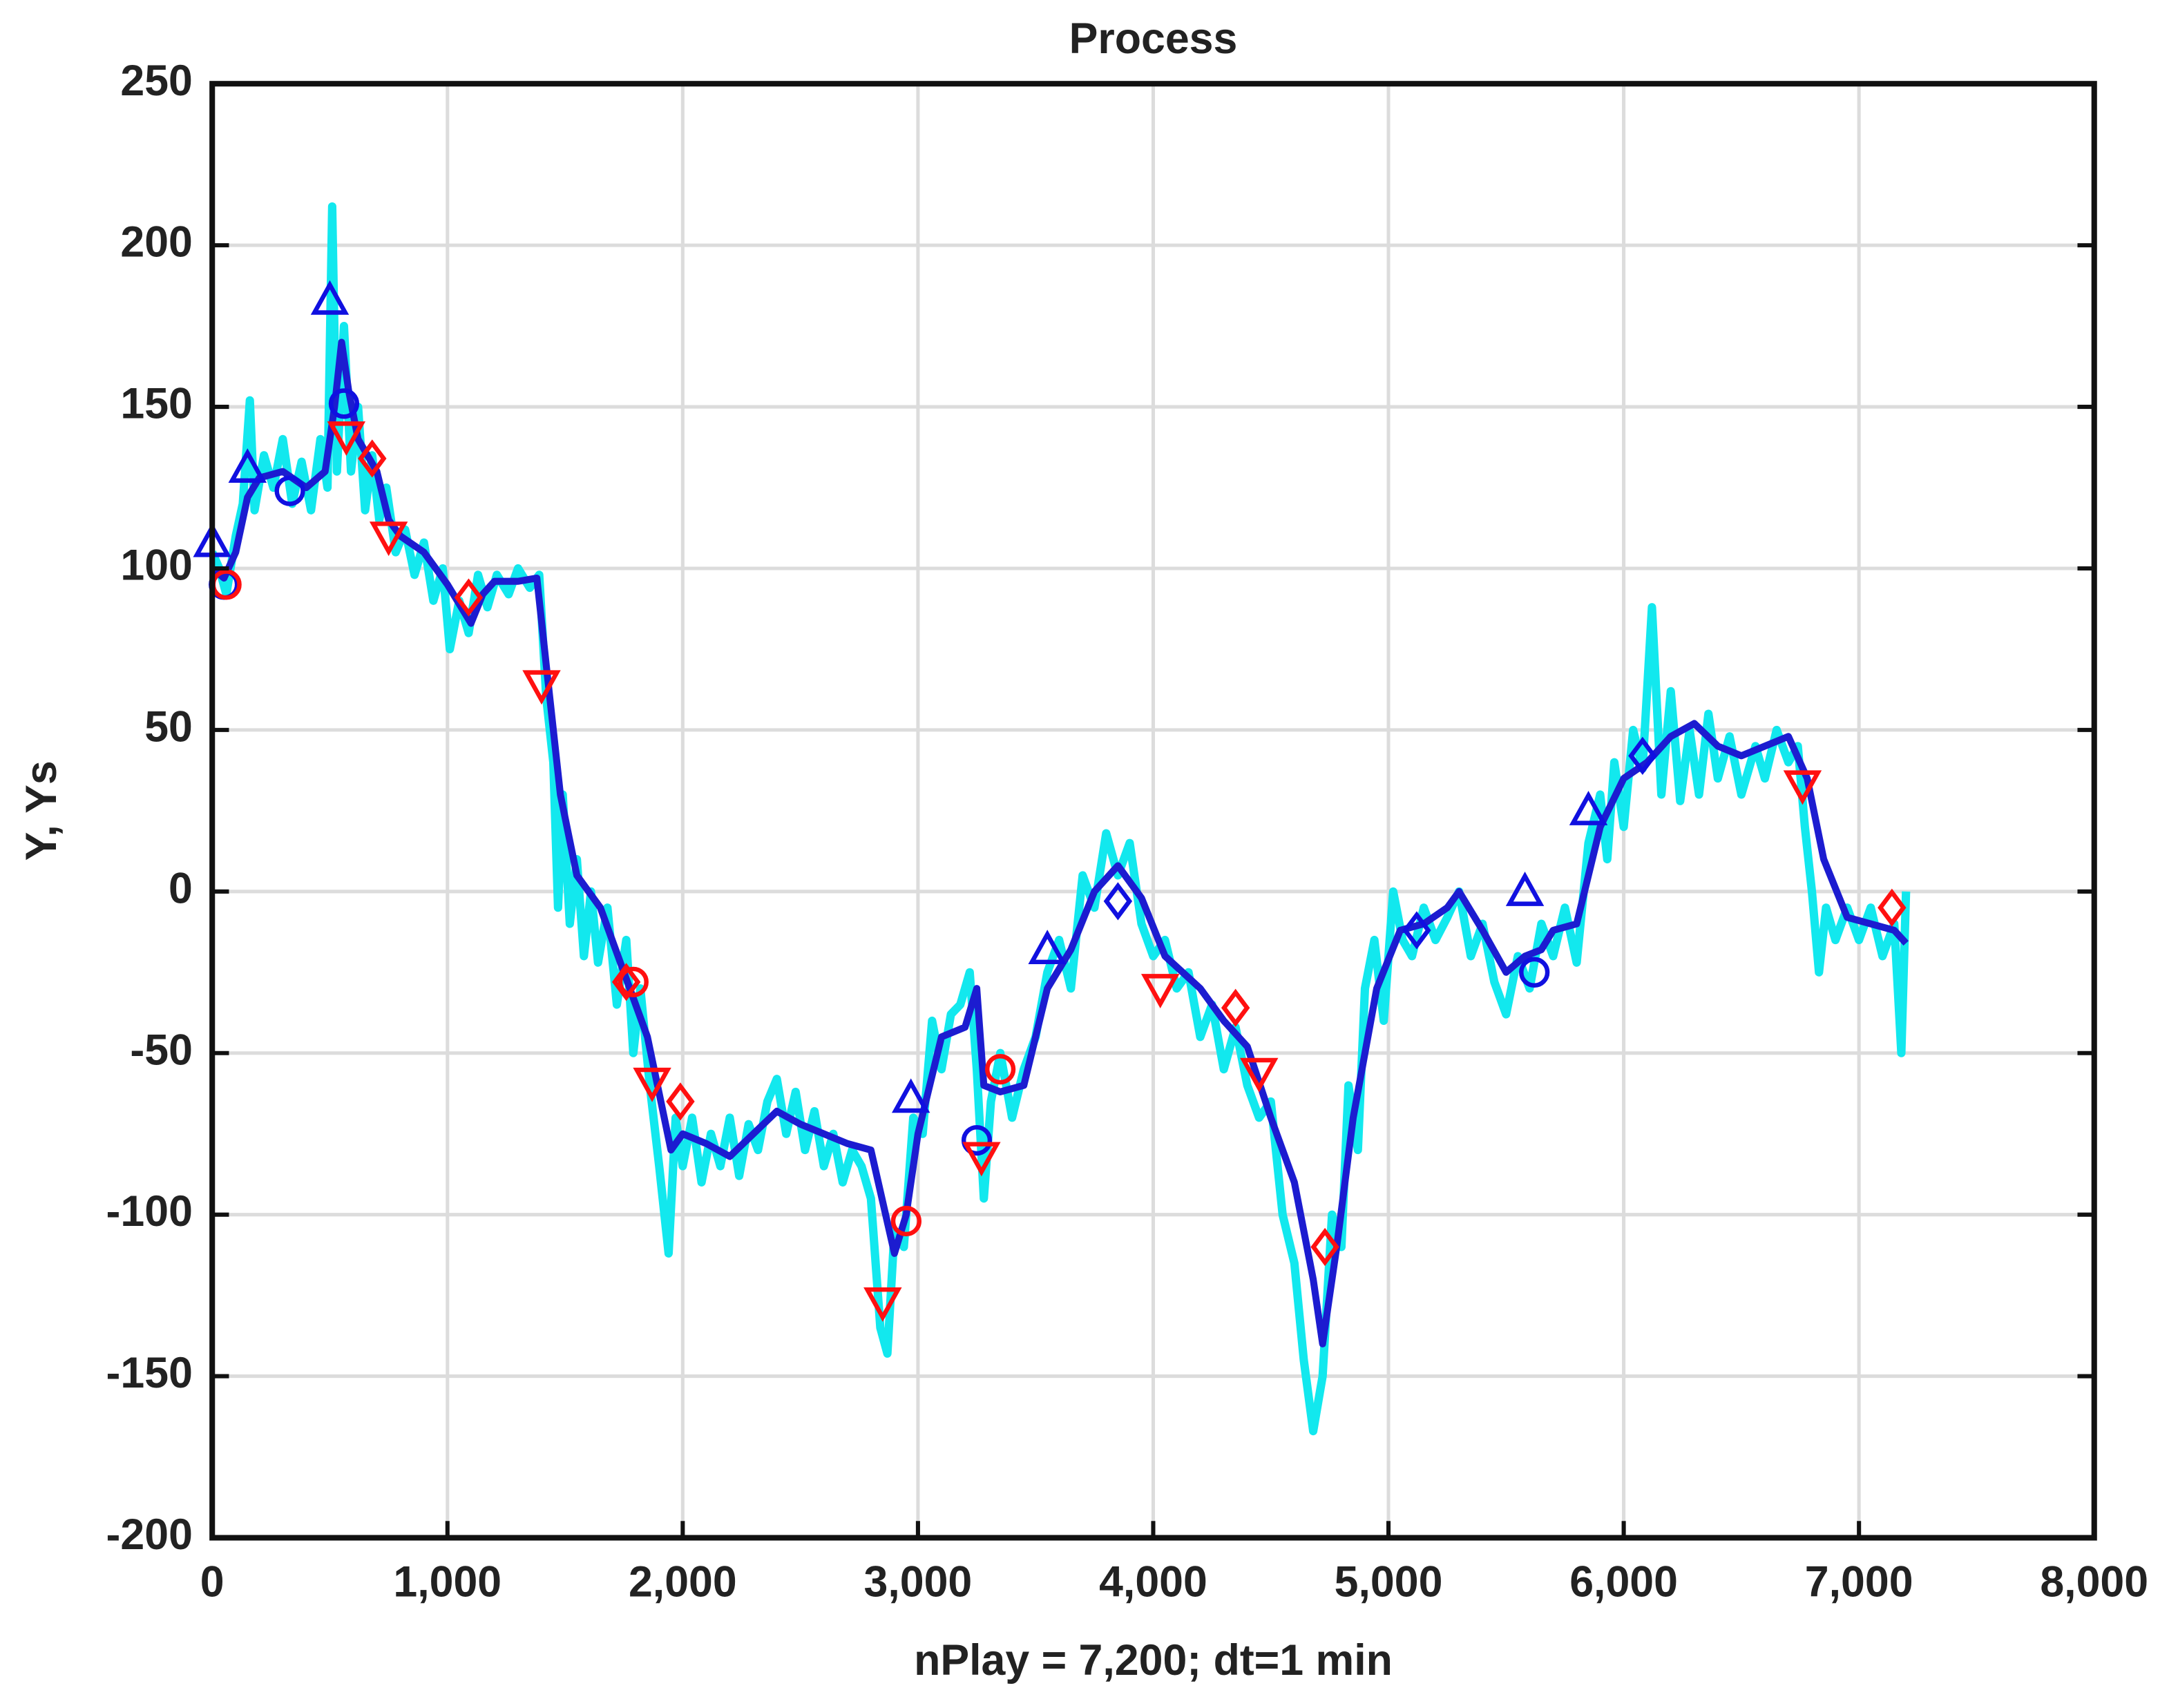 The height and width of the screenshot is (1708, 2178). Describe the element at coordinates (161, 1050) in the screenshot. I see `y-tick-label: -50` at that location.